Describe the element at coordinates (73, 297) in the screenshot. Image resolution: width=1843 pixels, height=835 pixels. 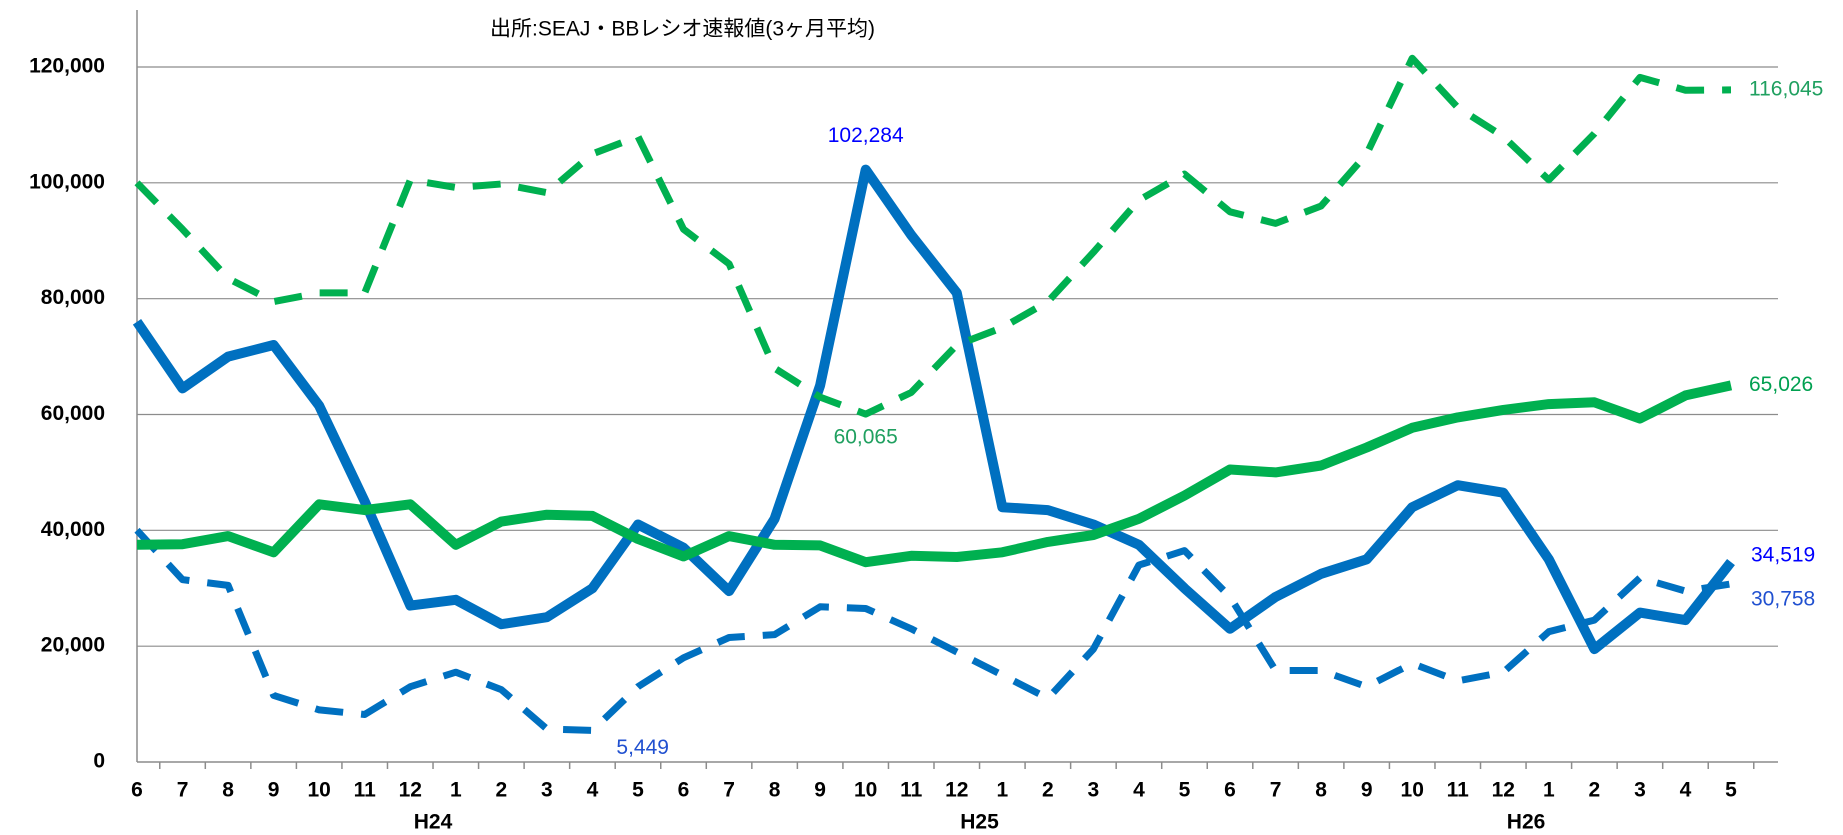
I see `y-tick-label: 80,000` at that location.